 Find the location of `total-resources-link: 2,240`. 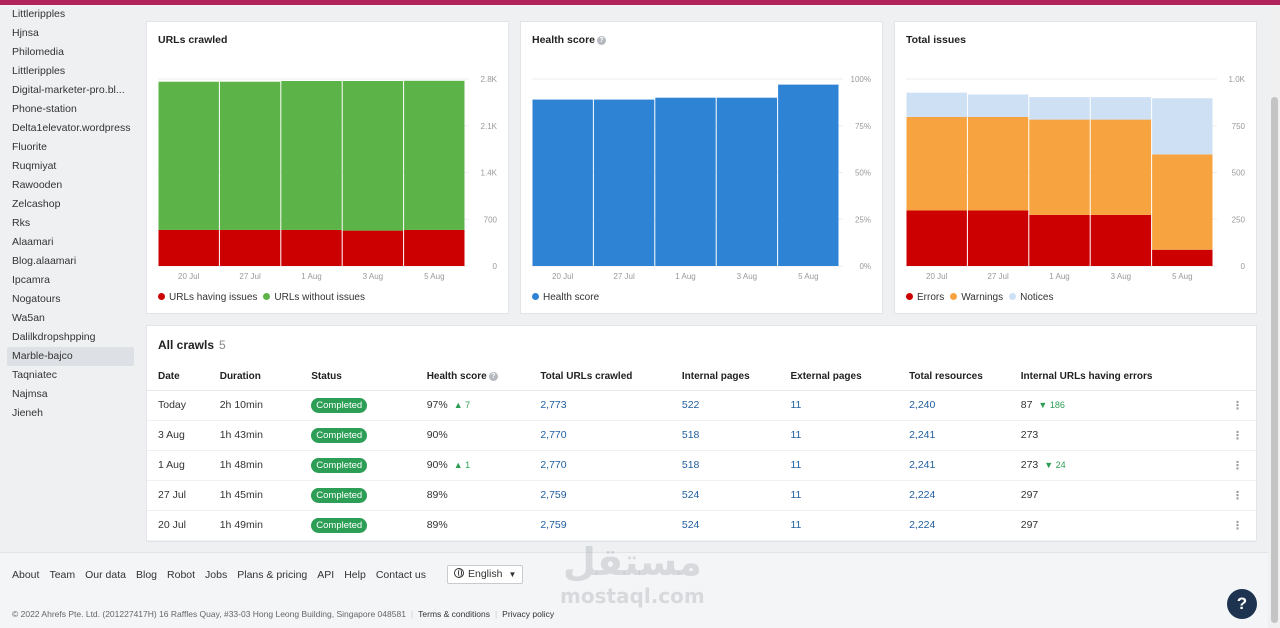

total-resources-link: 2,240 is located at coordinates (954, 405).